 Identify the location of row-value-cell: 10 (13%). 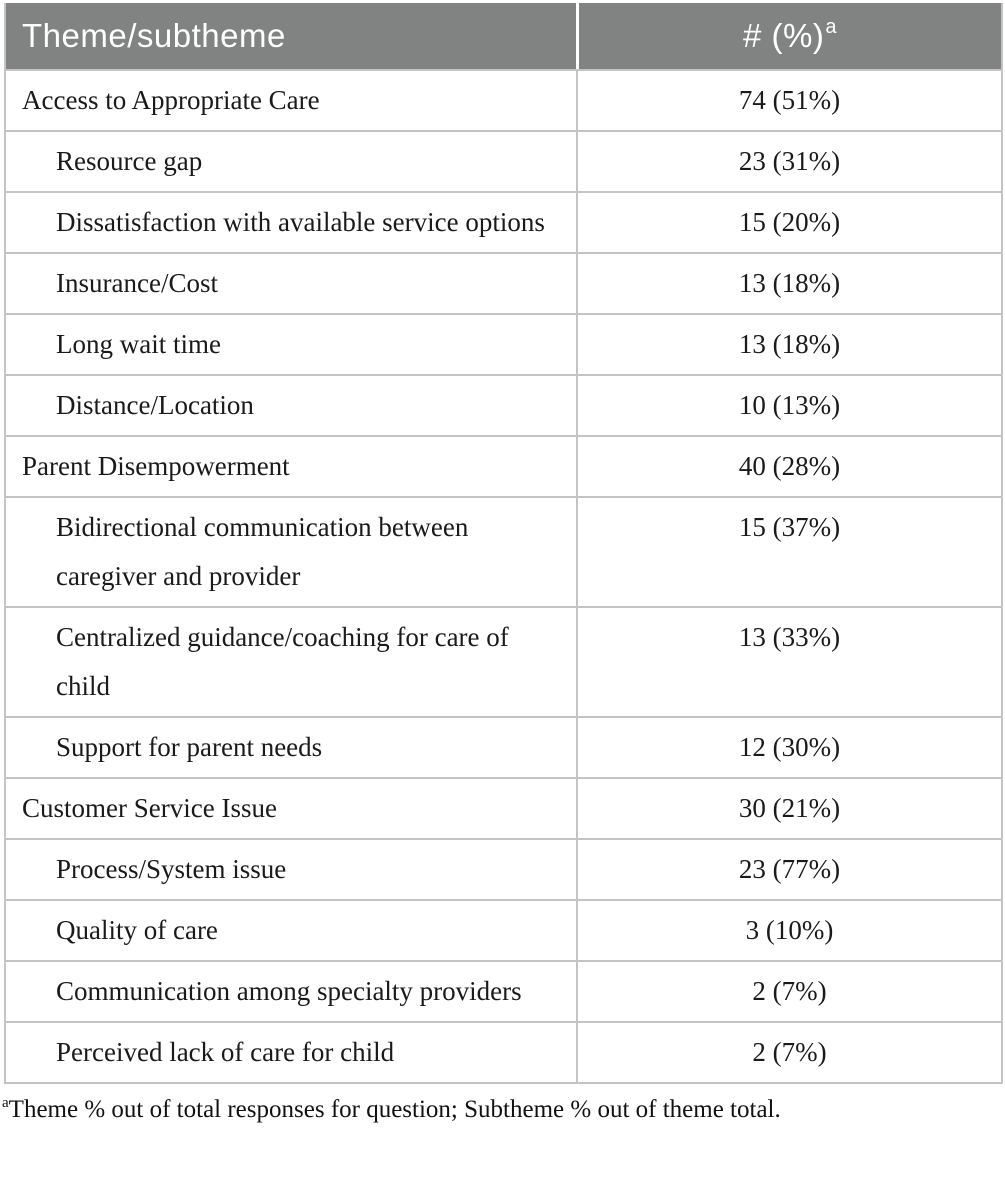
(788, 405).